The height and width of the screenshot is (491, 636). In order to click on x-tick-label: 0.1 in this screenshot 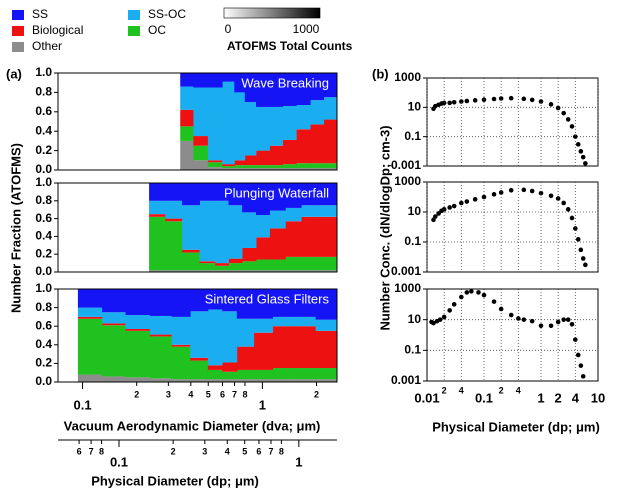, I will do `click(83, 404)`.